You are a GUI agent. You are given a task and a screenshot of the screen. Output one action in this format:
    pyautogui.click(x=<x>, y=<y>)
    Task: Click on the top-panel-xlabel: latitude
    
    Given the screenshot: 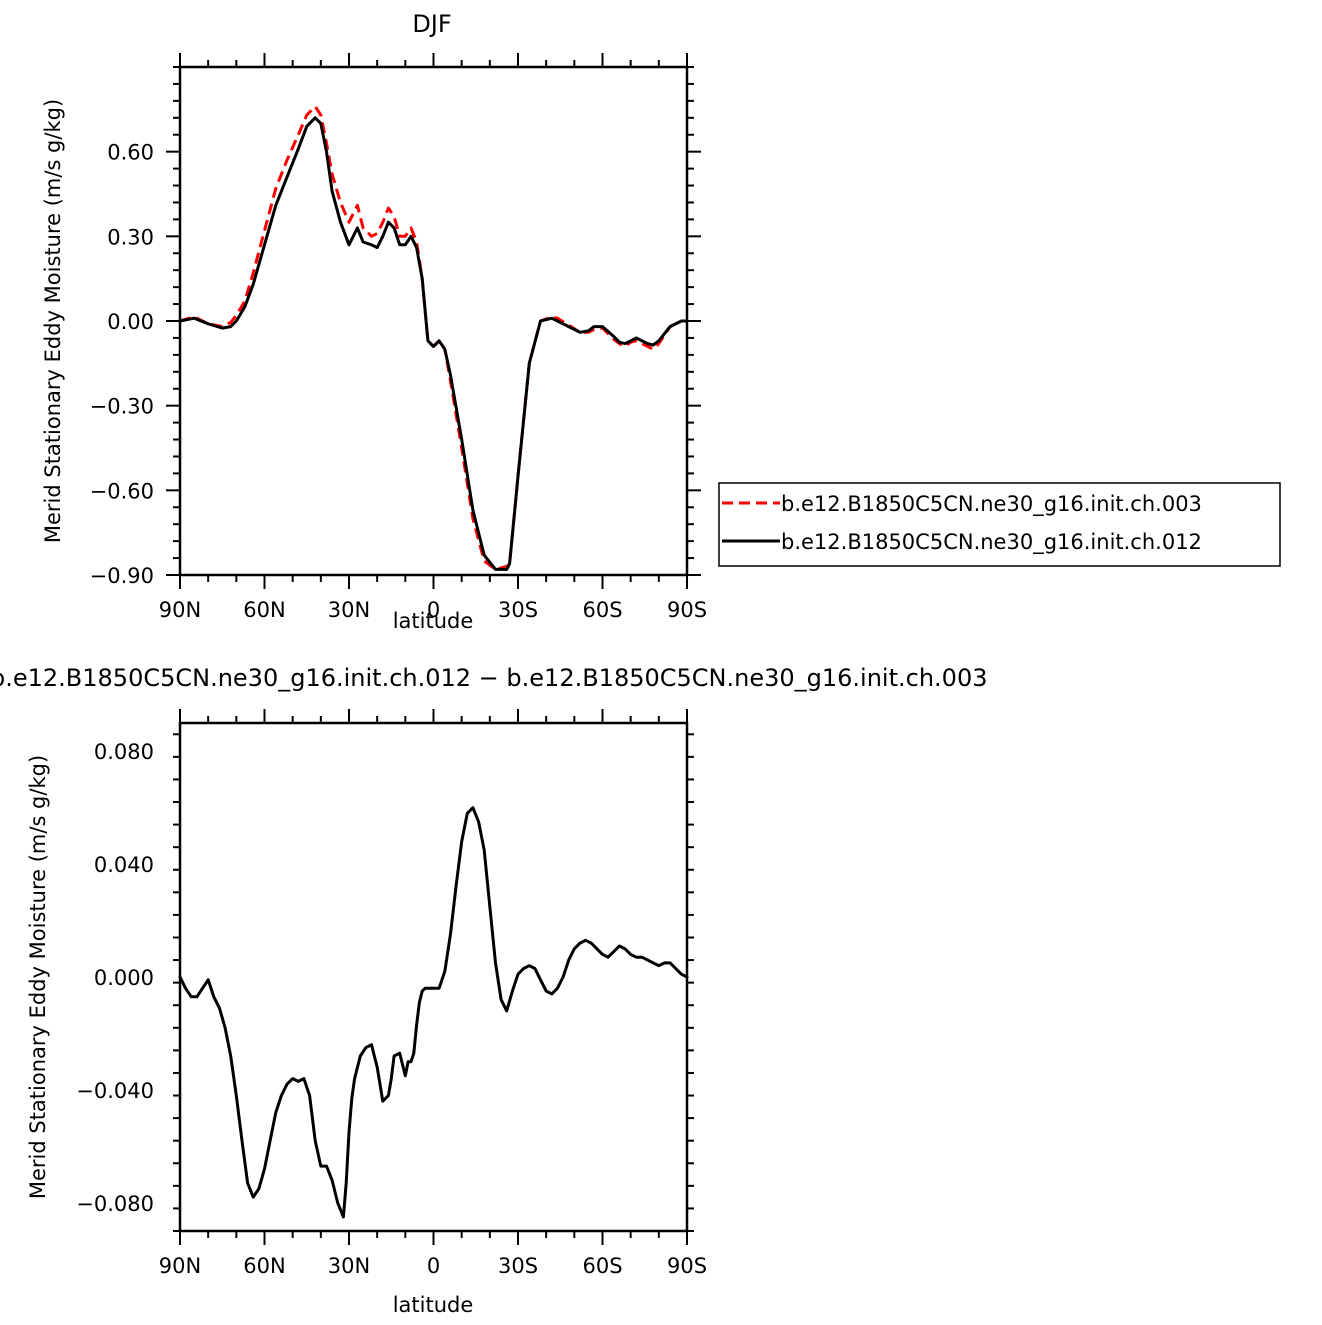 What is the action you would take?
    pyautogui.click(x=433, y=621)
    